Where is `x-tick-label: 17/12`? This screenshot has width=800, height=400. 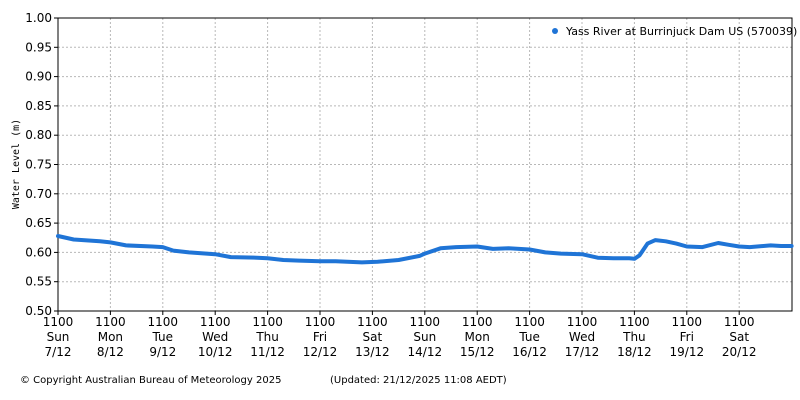 x-tick-label: 17/12 is located at coordinates (582, 352).